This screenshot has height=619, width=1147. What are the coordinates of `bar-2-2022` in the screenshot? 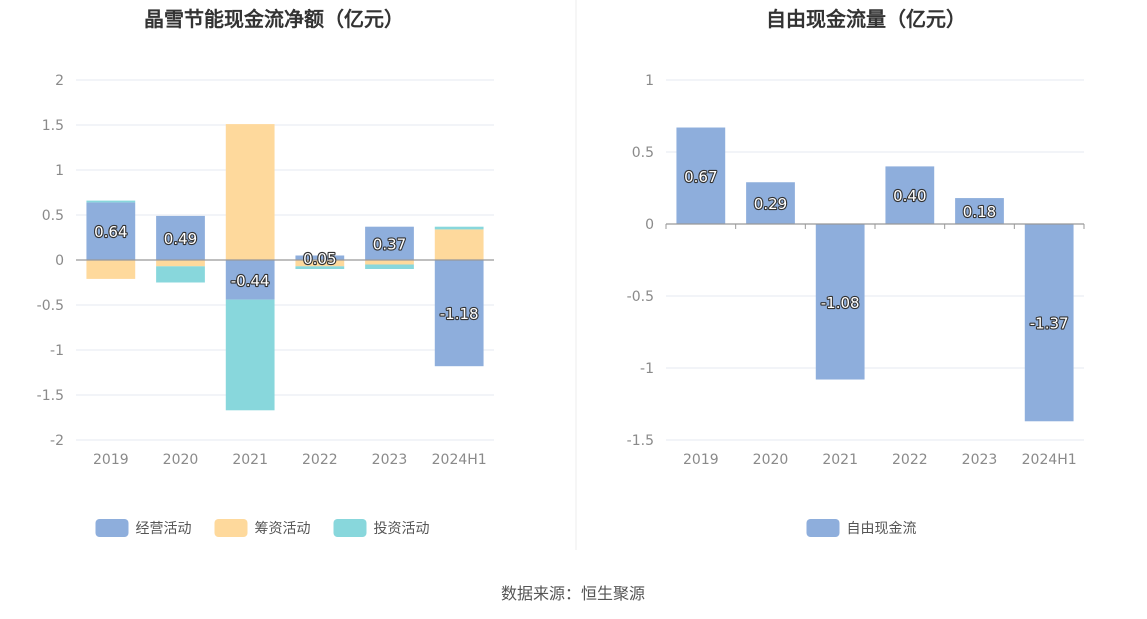 It's located at (320, 263).